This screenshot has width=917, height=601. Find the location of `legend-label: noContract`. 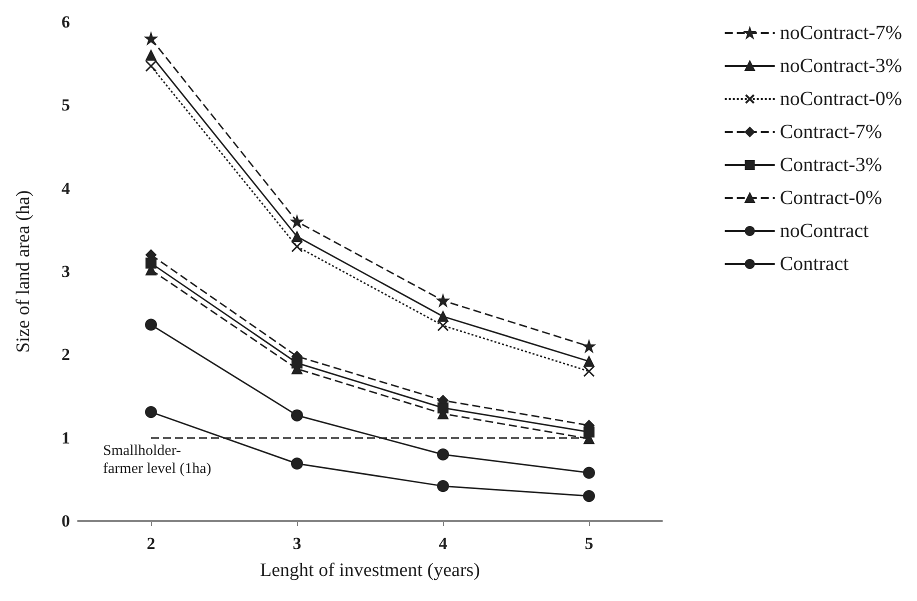

legend-label: noContract is located at coordinates (825, 231).